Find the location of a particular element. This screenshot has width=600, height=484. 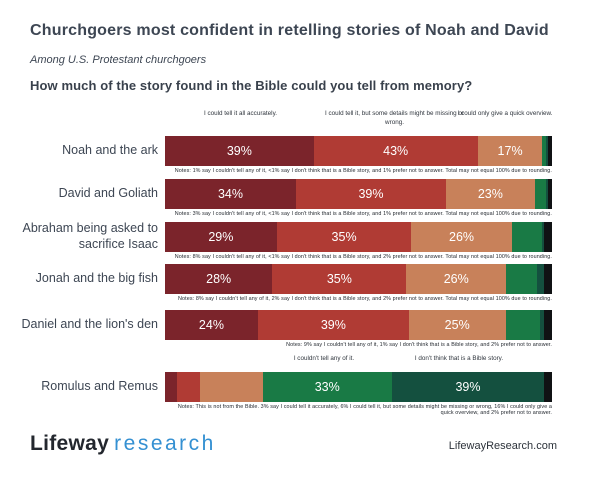

column-label-quick-overview: I could only give a quick overview. is located at coordinates (505, 113).